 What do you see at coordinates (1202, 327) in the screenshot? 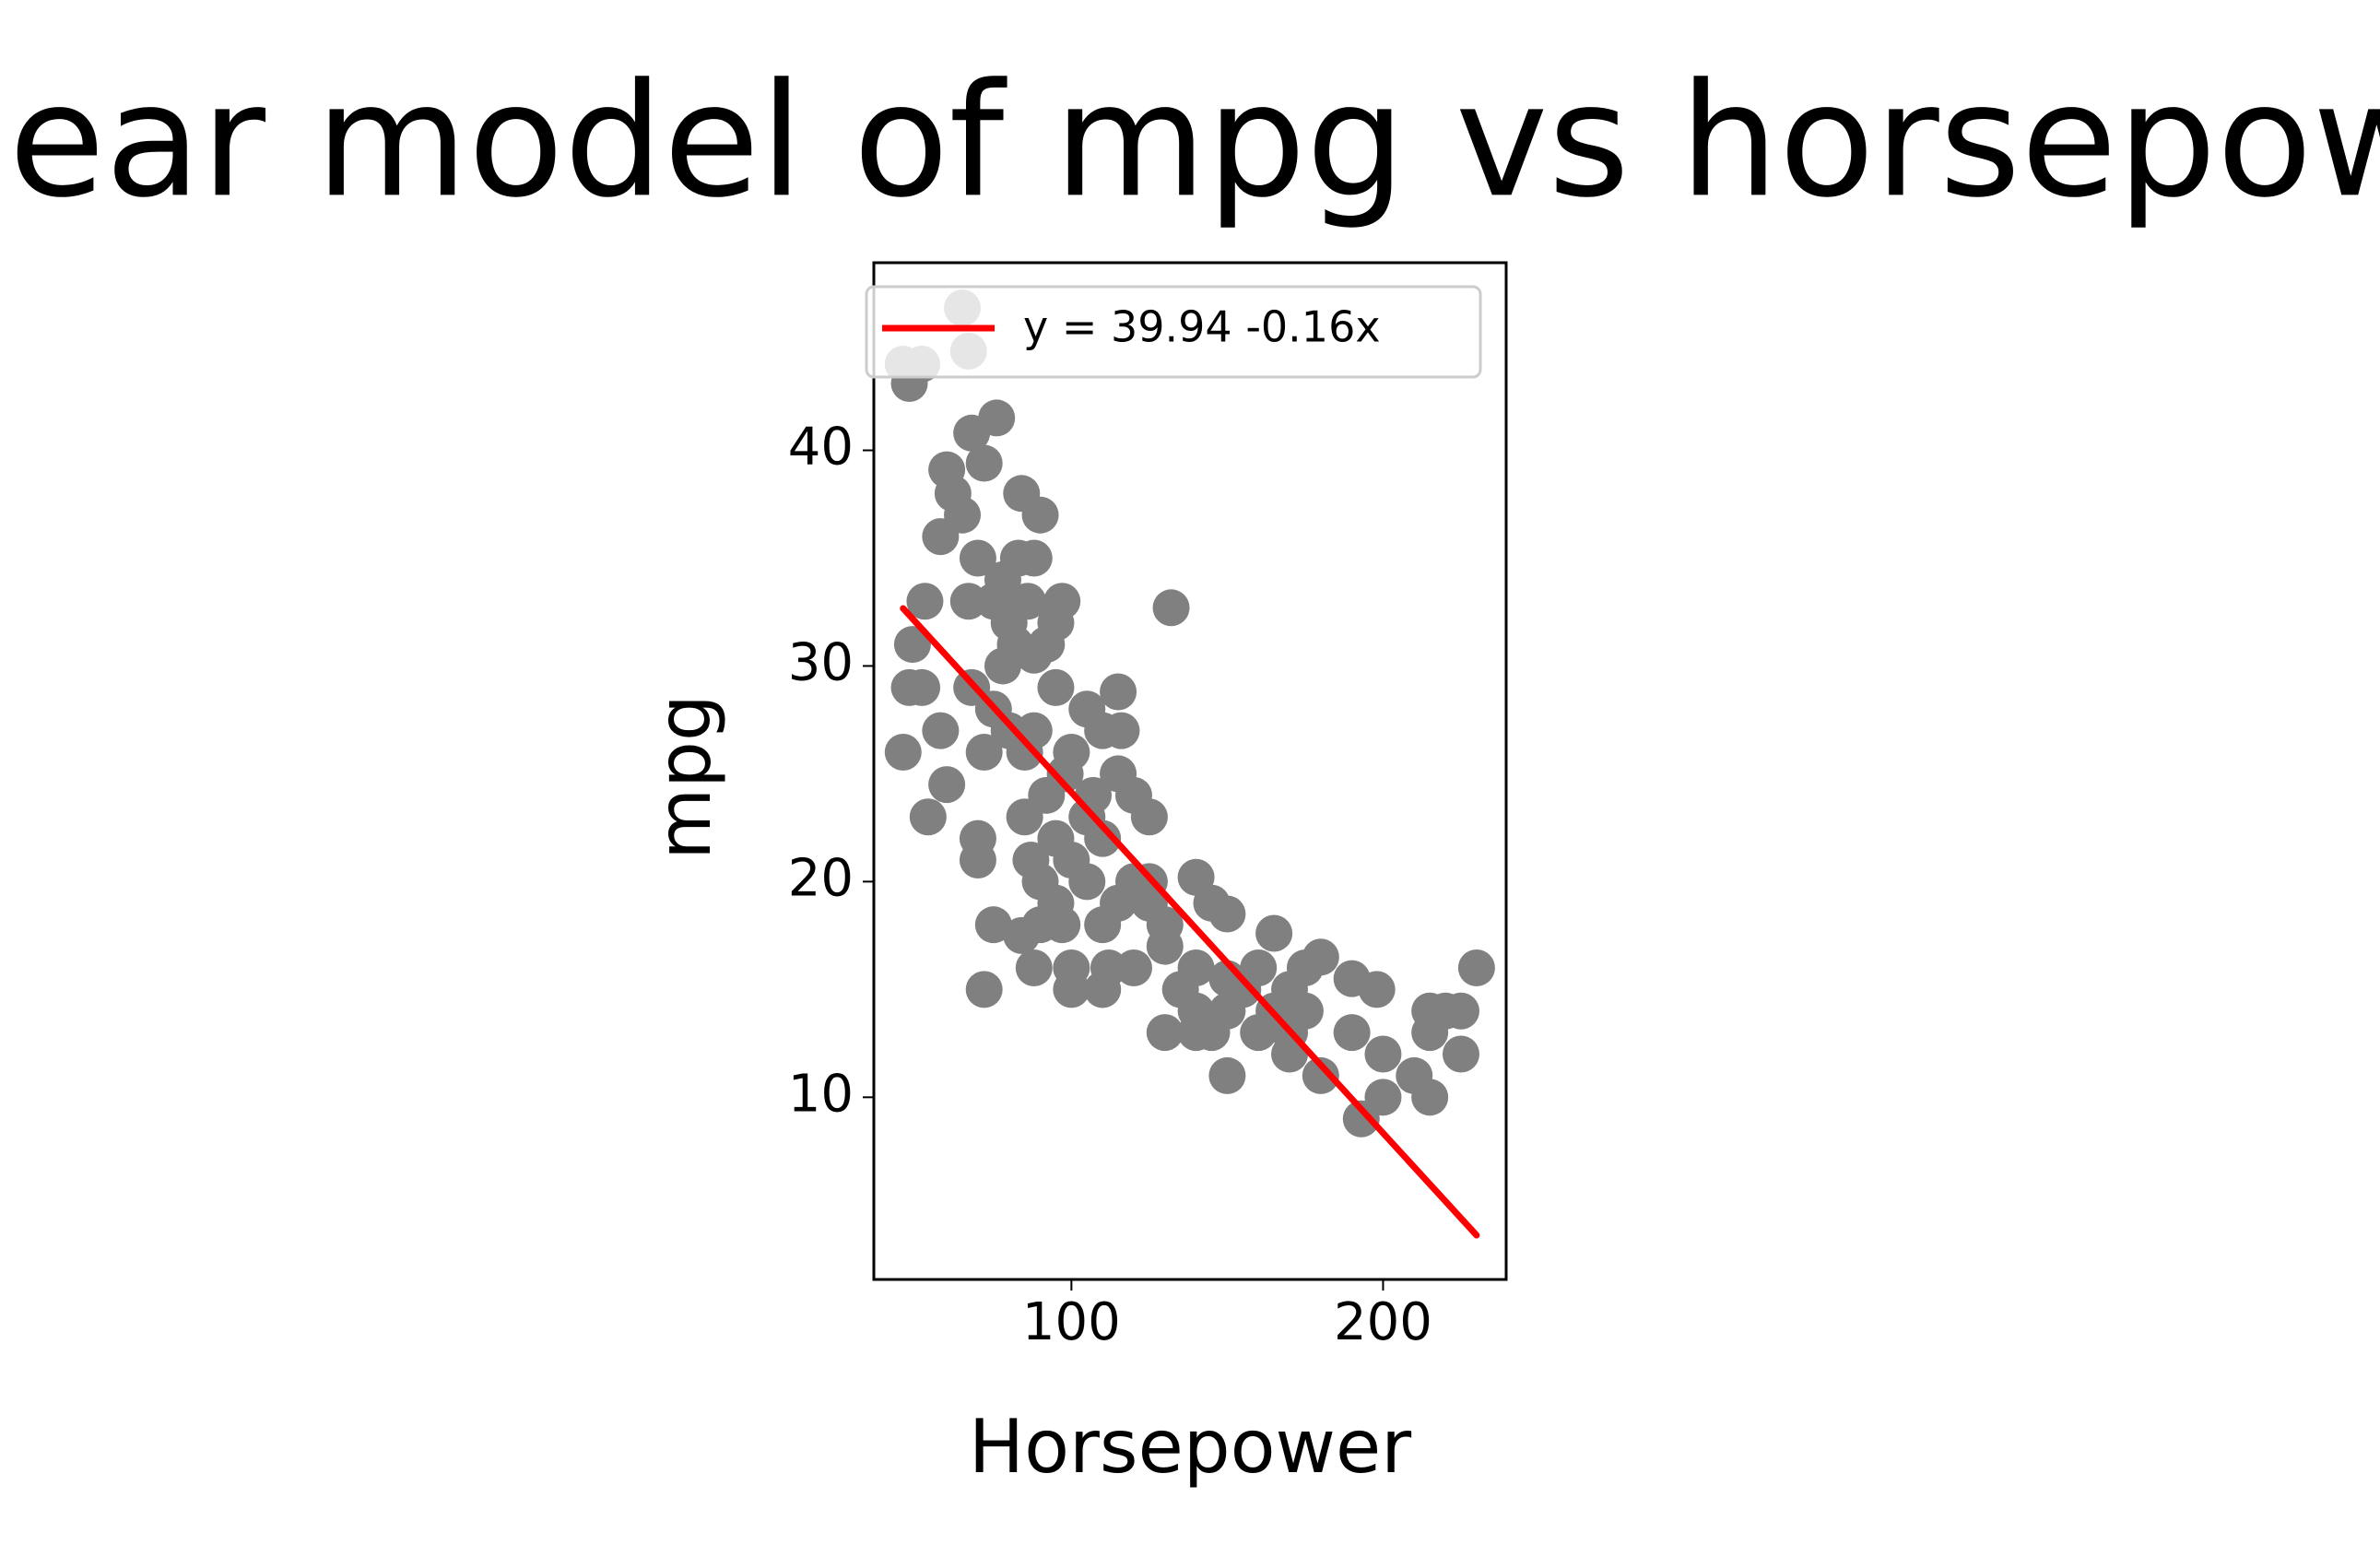
I see `legend-label: y = 39.94 -0.16x` at bounding box center [1202, 327].